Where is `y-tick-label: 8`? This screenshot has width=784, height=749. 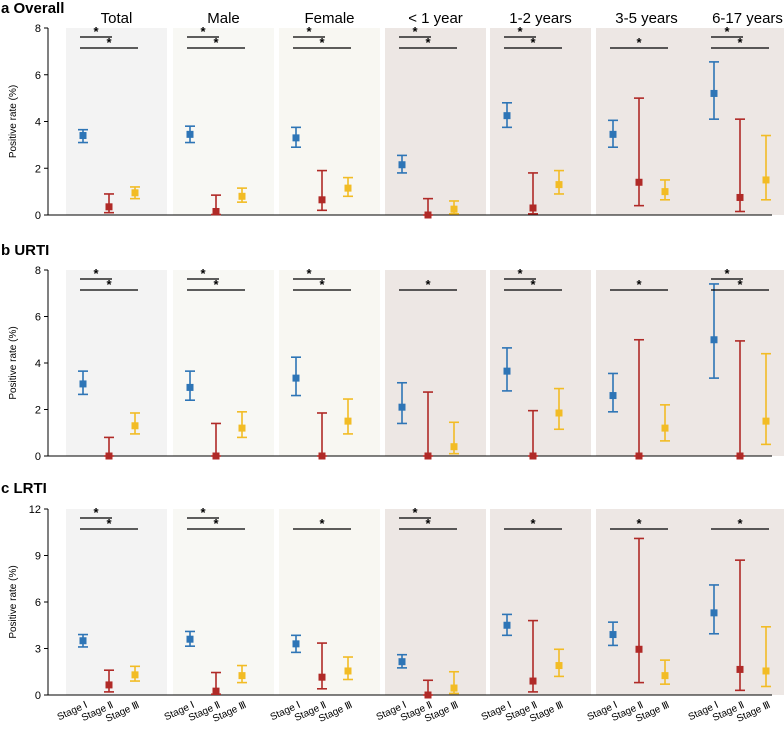
y-tick-label: 8 is located at coordinates (38, 29).